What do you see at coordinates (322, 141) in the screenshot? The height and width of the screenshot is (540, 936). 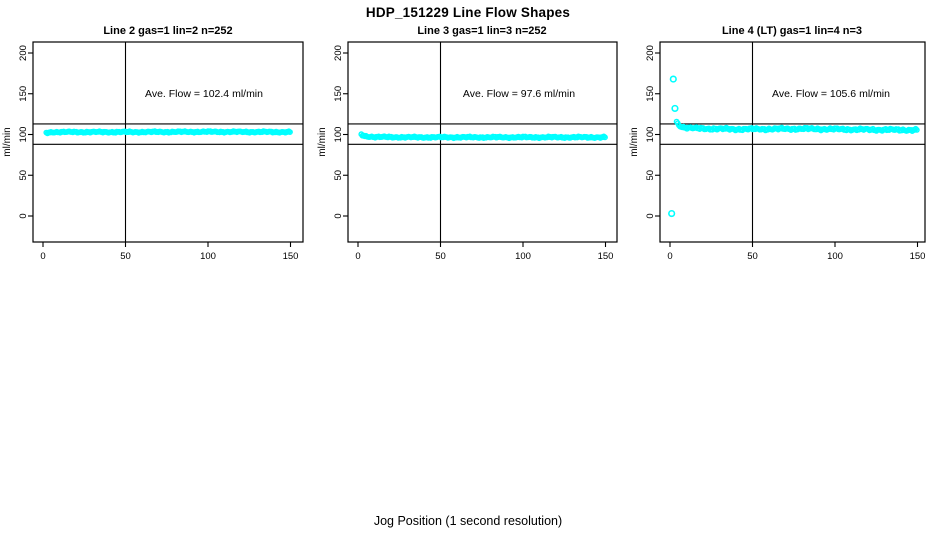 I see `panel-line3-ylabel: ml/min` at bounding box center [322, 141].